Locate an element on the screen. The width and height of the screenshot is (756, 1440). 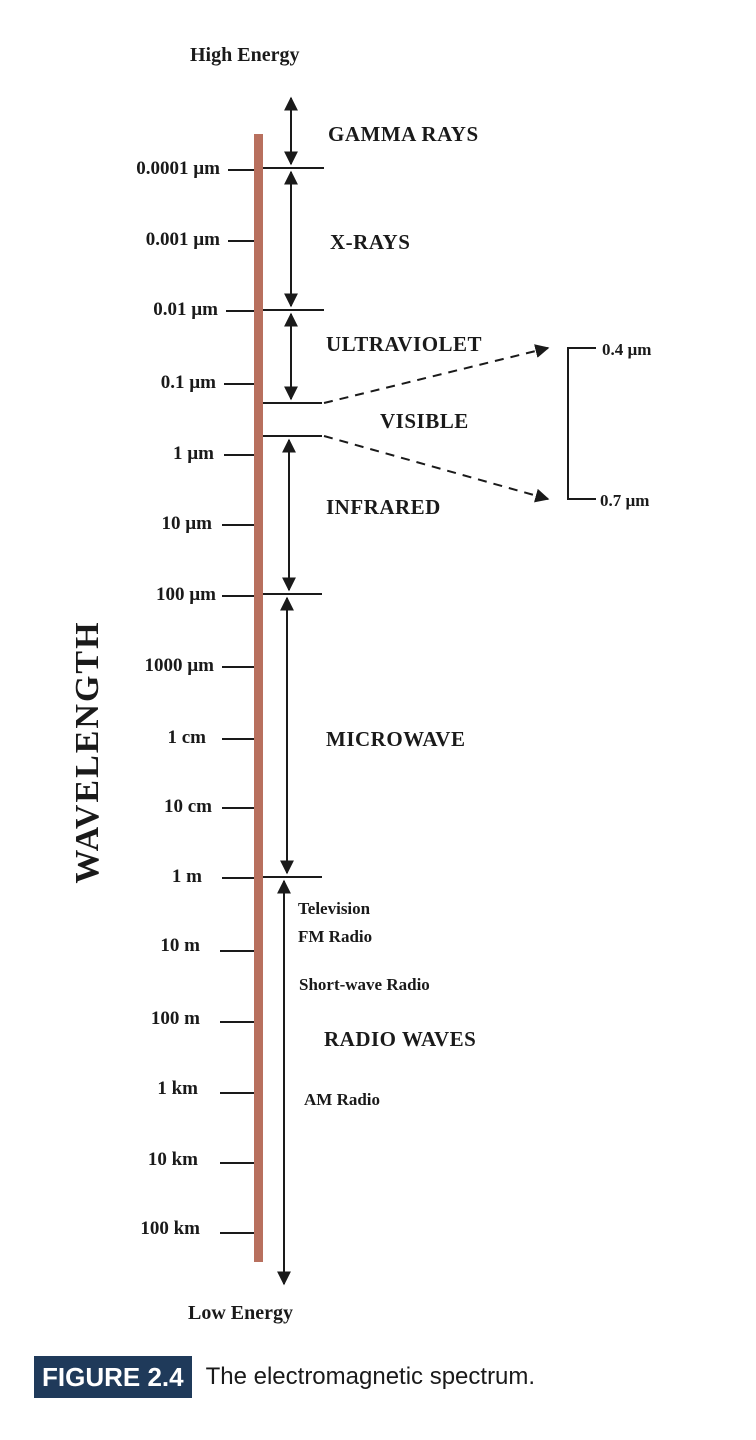
scale-label-1-m: 1 m is located at coordinates (186, 876).